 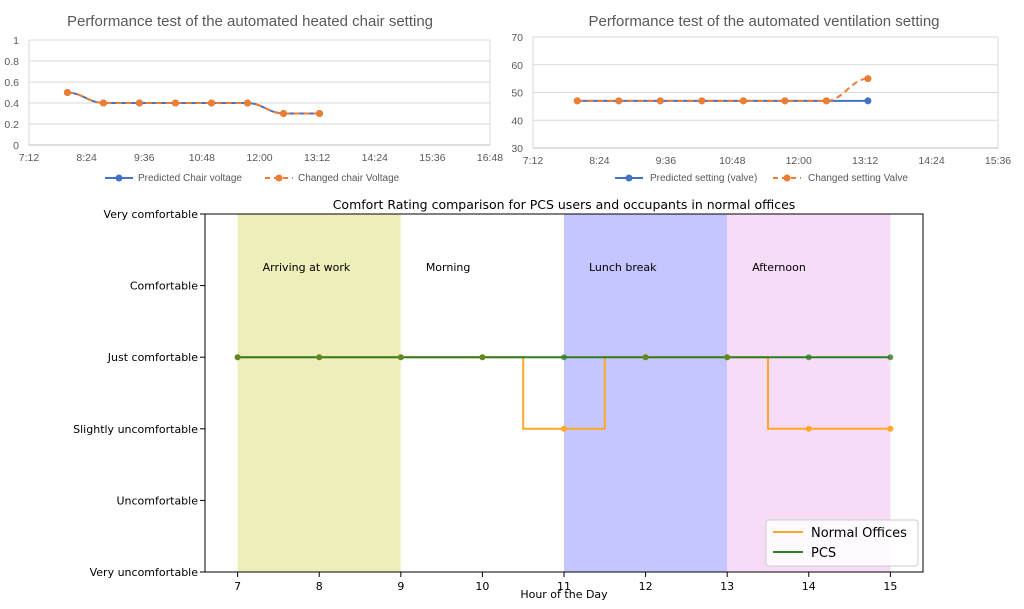 I want to click on comfort-legend: Normal Offices PCS, so click(x=842, y=543).